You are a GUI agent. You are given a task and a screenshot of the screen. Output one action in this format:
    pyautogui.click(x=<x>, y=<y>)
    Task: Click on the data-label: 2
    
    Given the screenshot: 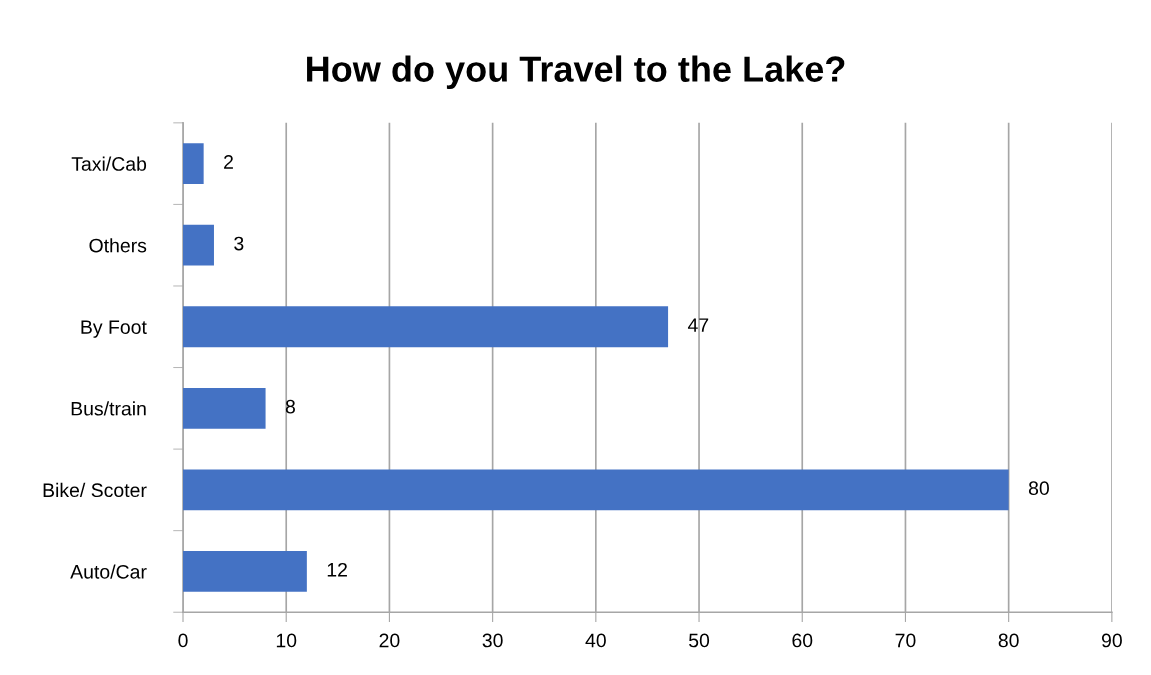 What is the action you would take?
    pyautogui.click(x=228, y=162)
    